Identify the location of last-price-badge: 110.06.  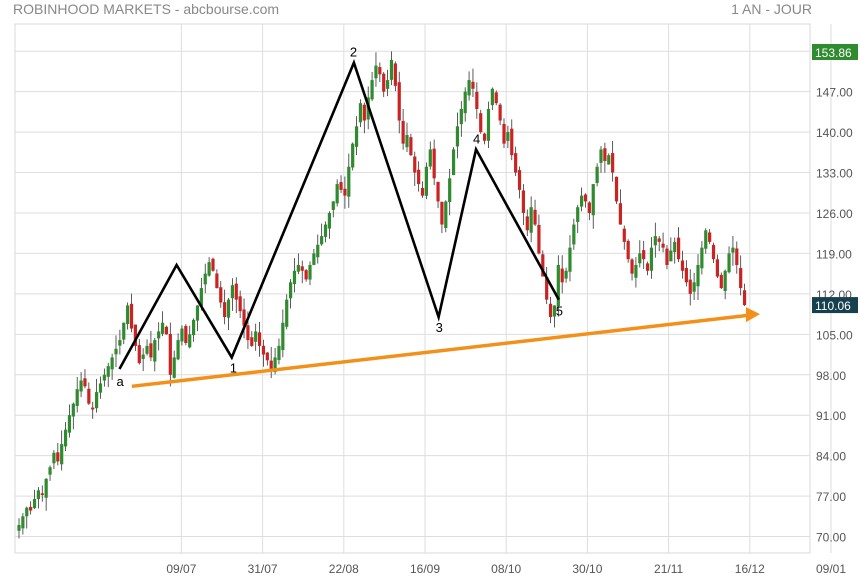
(833, 306).